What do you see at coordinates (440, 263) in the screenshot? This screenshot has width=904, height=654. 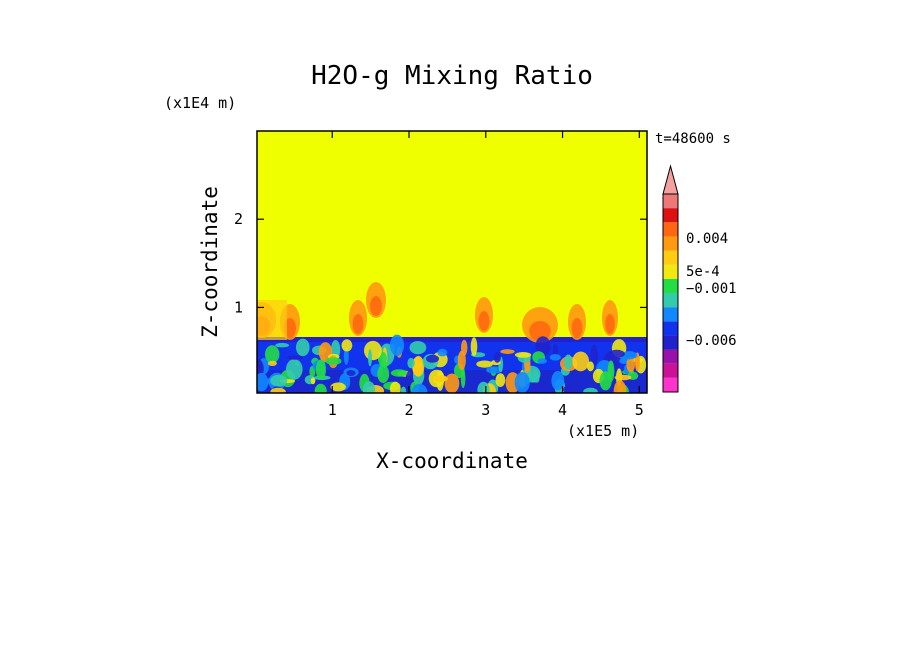 I see `y-ticks: 12` at bounding box center [440, 263].